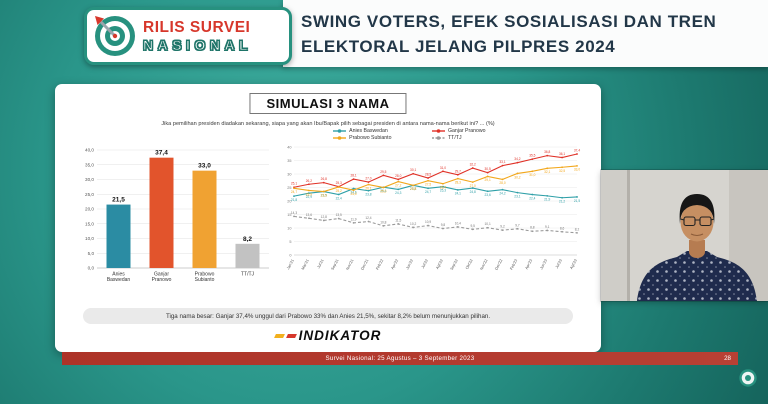 This screenshot has width=768, height=404. What do you see at coordinates (247, 239) in the screenshot?
I see `svg-text: 8,2` at bounding box center [247, 239].